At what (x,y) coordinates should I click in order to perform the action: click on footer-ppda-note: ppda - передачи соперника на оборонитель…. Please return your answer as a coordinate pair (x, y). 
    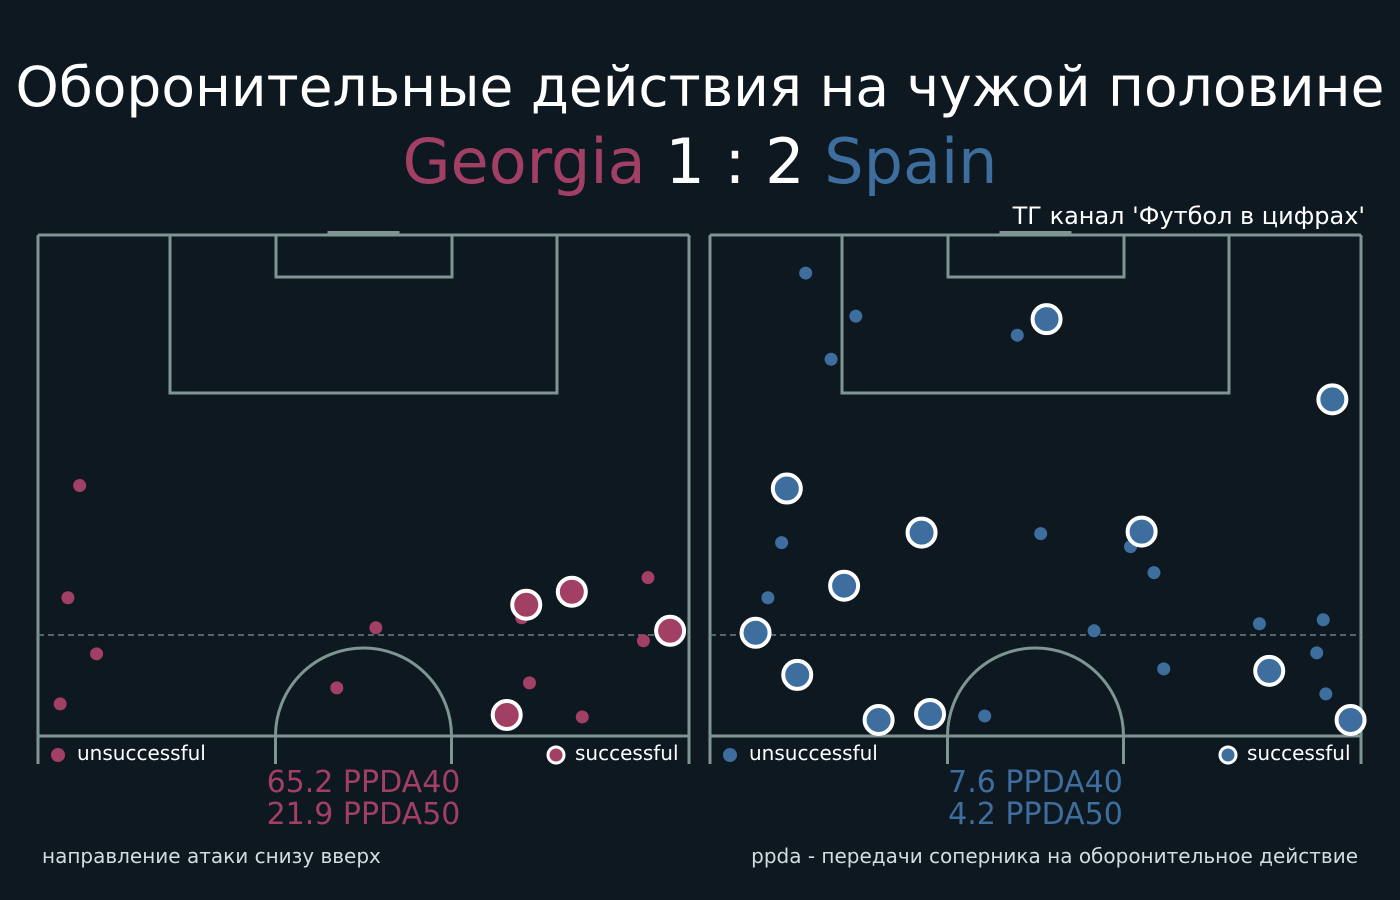
    Looking at the image, I should click on (1054, 856).